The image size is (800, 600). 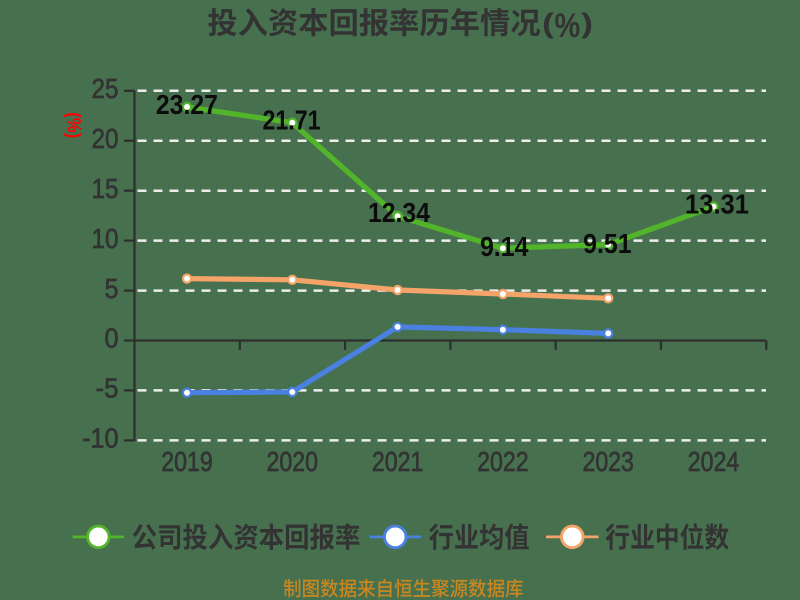 What do you see at coordinates (504, 246) in the screenshot?
I see `svg-text: 9.14` at bounding box center [504, 246].